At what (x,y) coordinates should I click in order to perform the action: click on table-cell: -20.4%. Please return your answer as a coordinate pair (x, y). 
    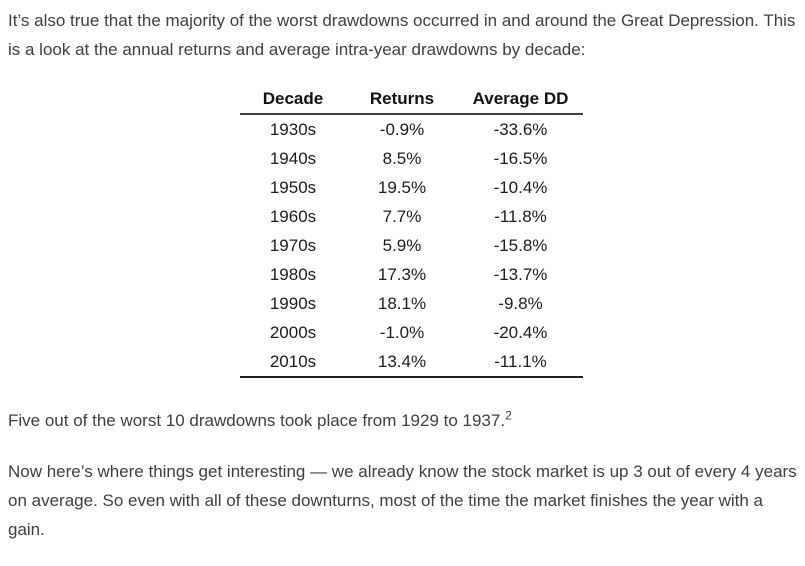
    Looking at the image, I should click on (520, 332).